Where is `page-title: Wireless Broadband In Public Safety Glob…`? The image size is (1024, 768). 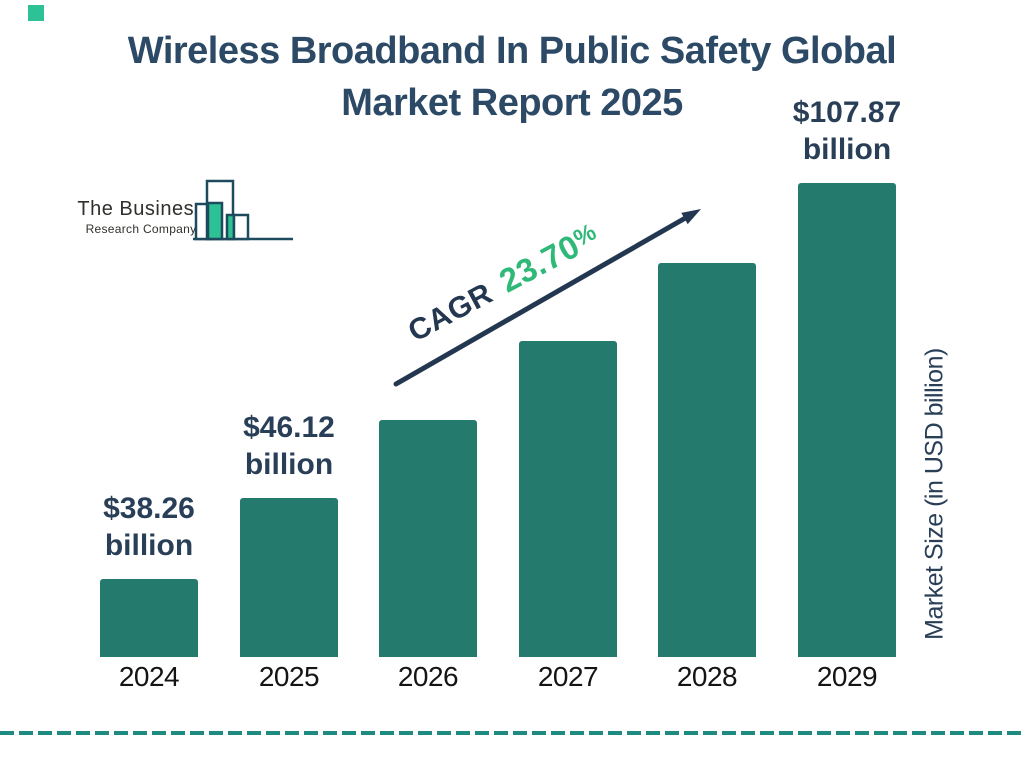
page-title: Wireless Broadband In Public Safety Glob… is located at coordinates (512, 77).